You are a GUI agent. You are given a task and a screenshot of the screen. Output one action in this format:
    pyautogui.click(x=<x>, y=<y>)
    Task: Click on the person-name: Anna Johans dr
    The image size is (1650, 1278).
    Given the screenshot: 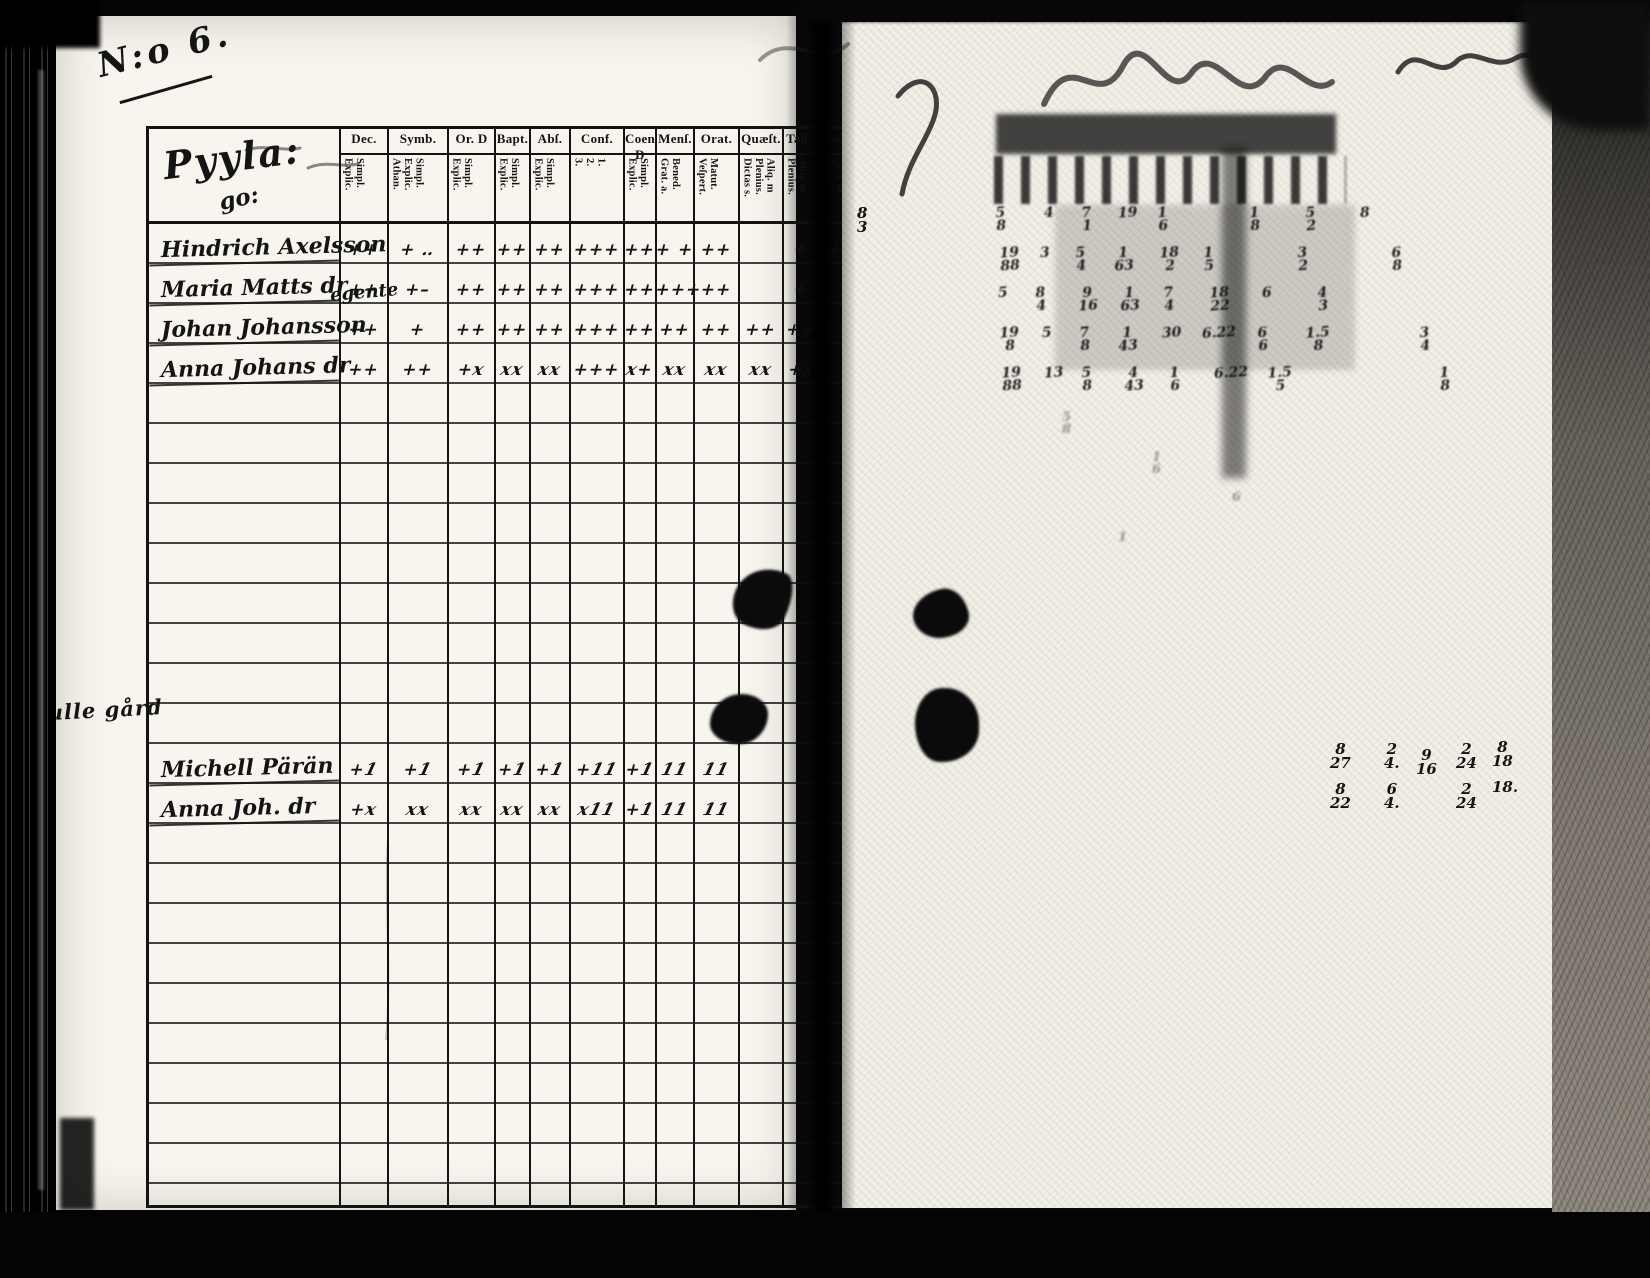 What is the action you would take?
    pyautogui.click(x=249, y=369)
    